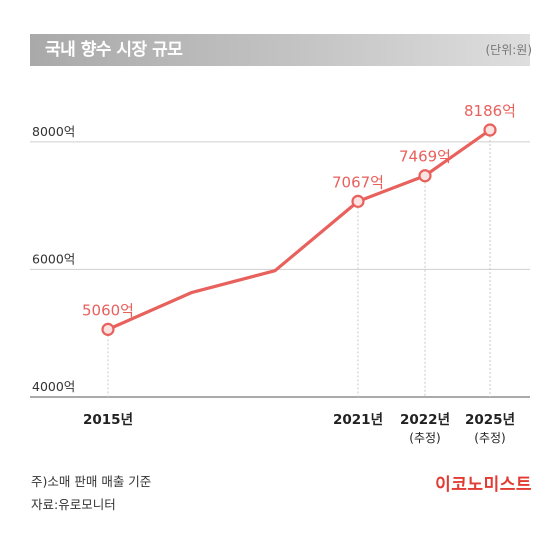 The width and height of the screenshot is (560, 542). What do you see at coordinates (53, 386) in the screenshot?
I see `y-tick-label: 4000억` at bounding box center [53, 386].